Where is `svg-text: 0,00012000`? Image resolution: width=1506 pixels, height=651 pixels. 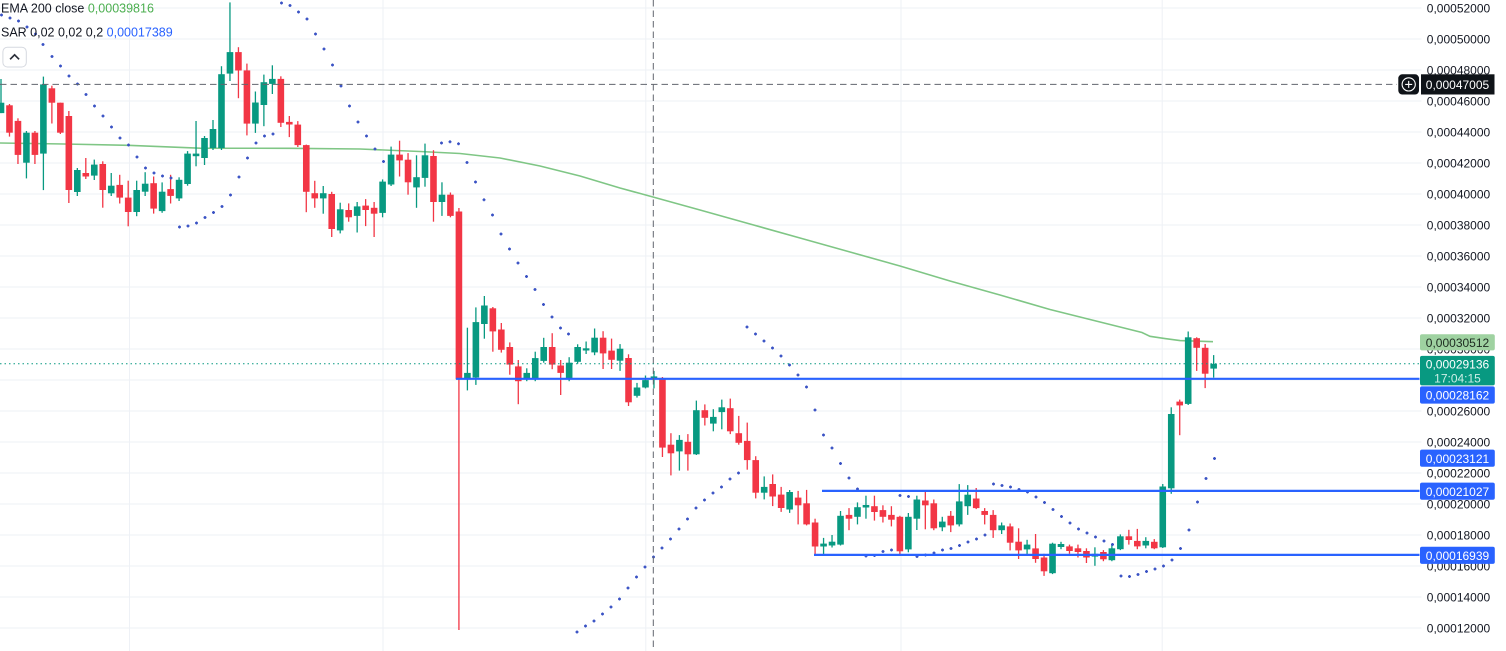
svg-text: 0,00012000 is located at coordinates (1459, 629).